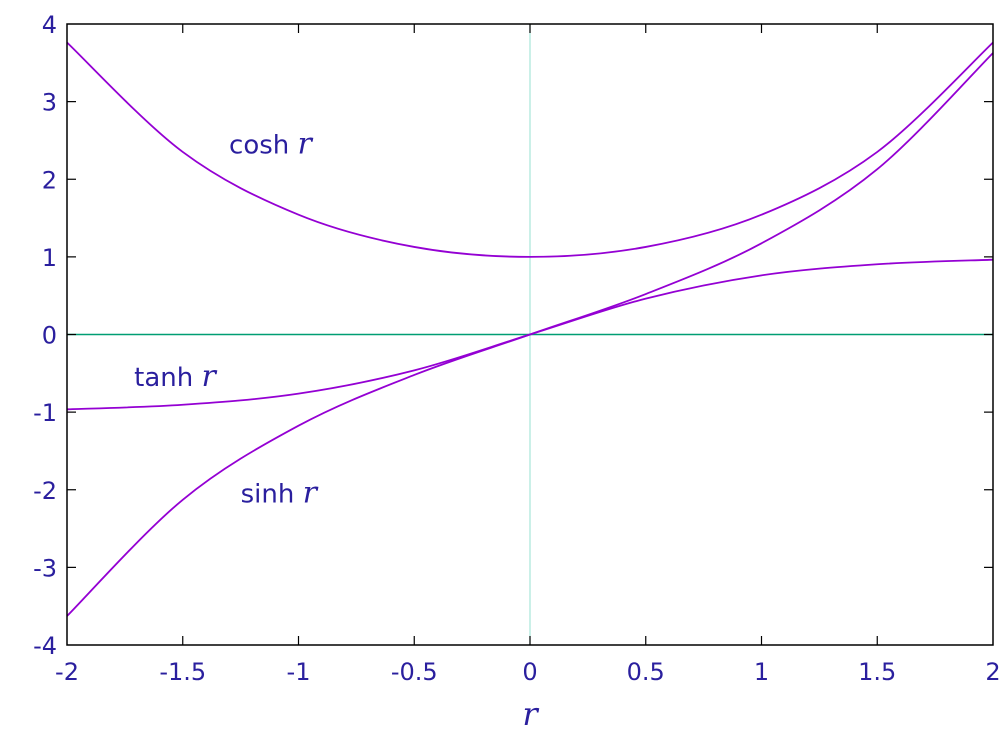 The width and height of the screenshot is (1007, 743). Describe the element at coordinates (299, 672) in the screenshot. I see `x-tick-label: -1` at that location.